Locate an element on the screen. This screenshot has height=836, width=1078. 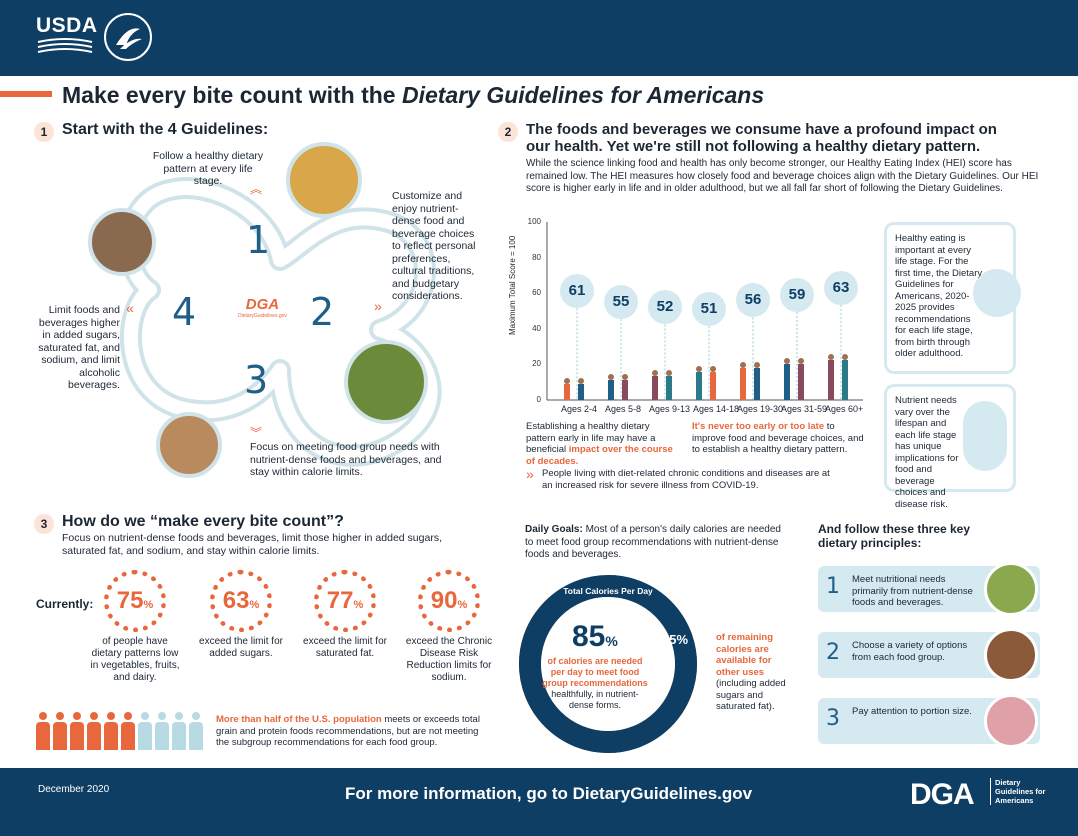
chart-x-tick-label: Ages 60+ is located at coordinates (844, 409).